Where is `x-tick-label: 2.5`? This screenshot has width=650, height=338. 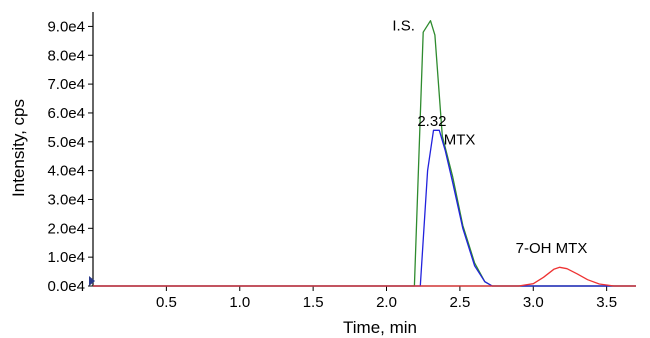
x-tick-label: 2.5 is located at coordinates (459, 302).